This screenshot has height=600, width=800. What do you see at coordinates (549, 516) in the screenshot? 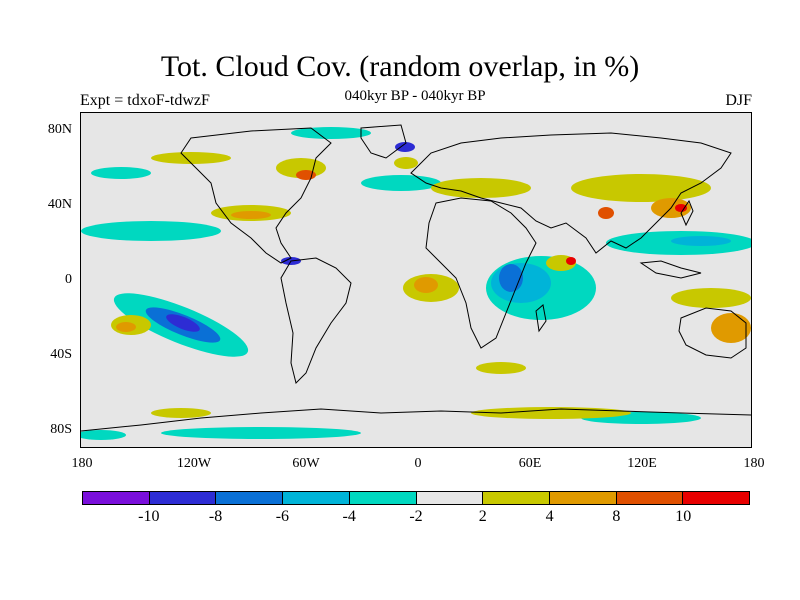
I see `colorbar-tick-label: 4` at bounding box center [549, 516].